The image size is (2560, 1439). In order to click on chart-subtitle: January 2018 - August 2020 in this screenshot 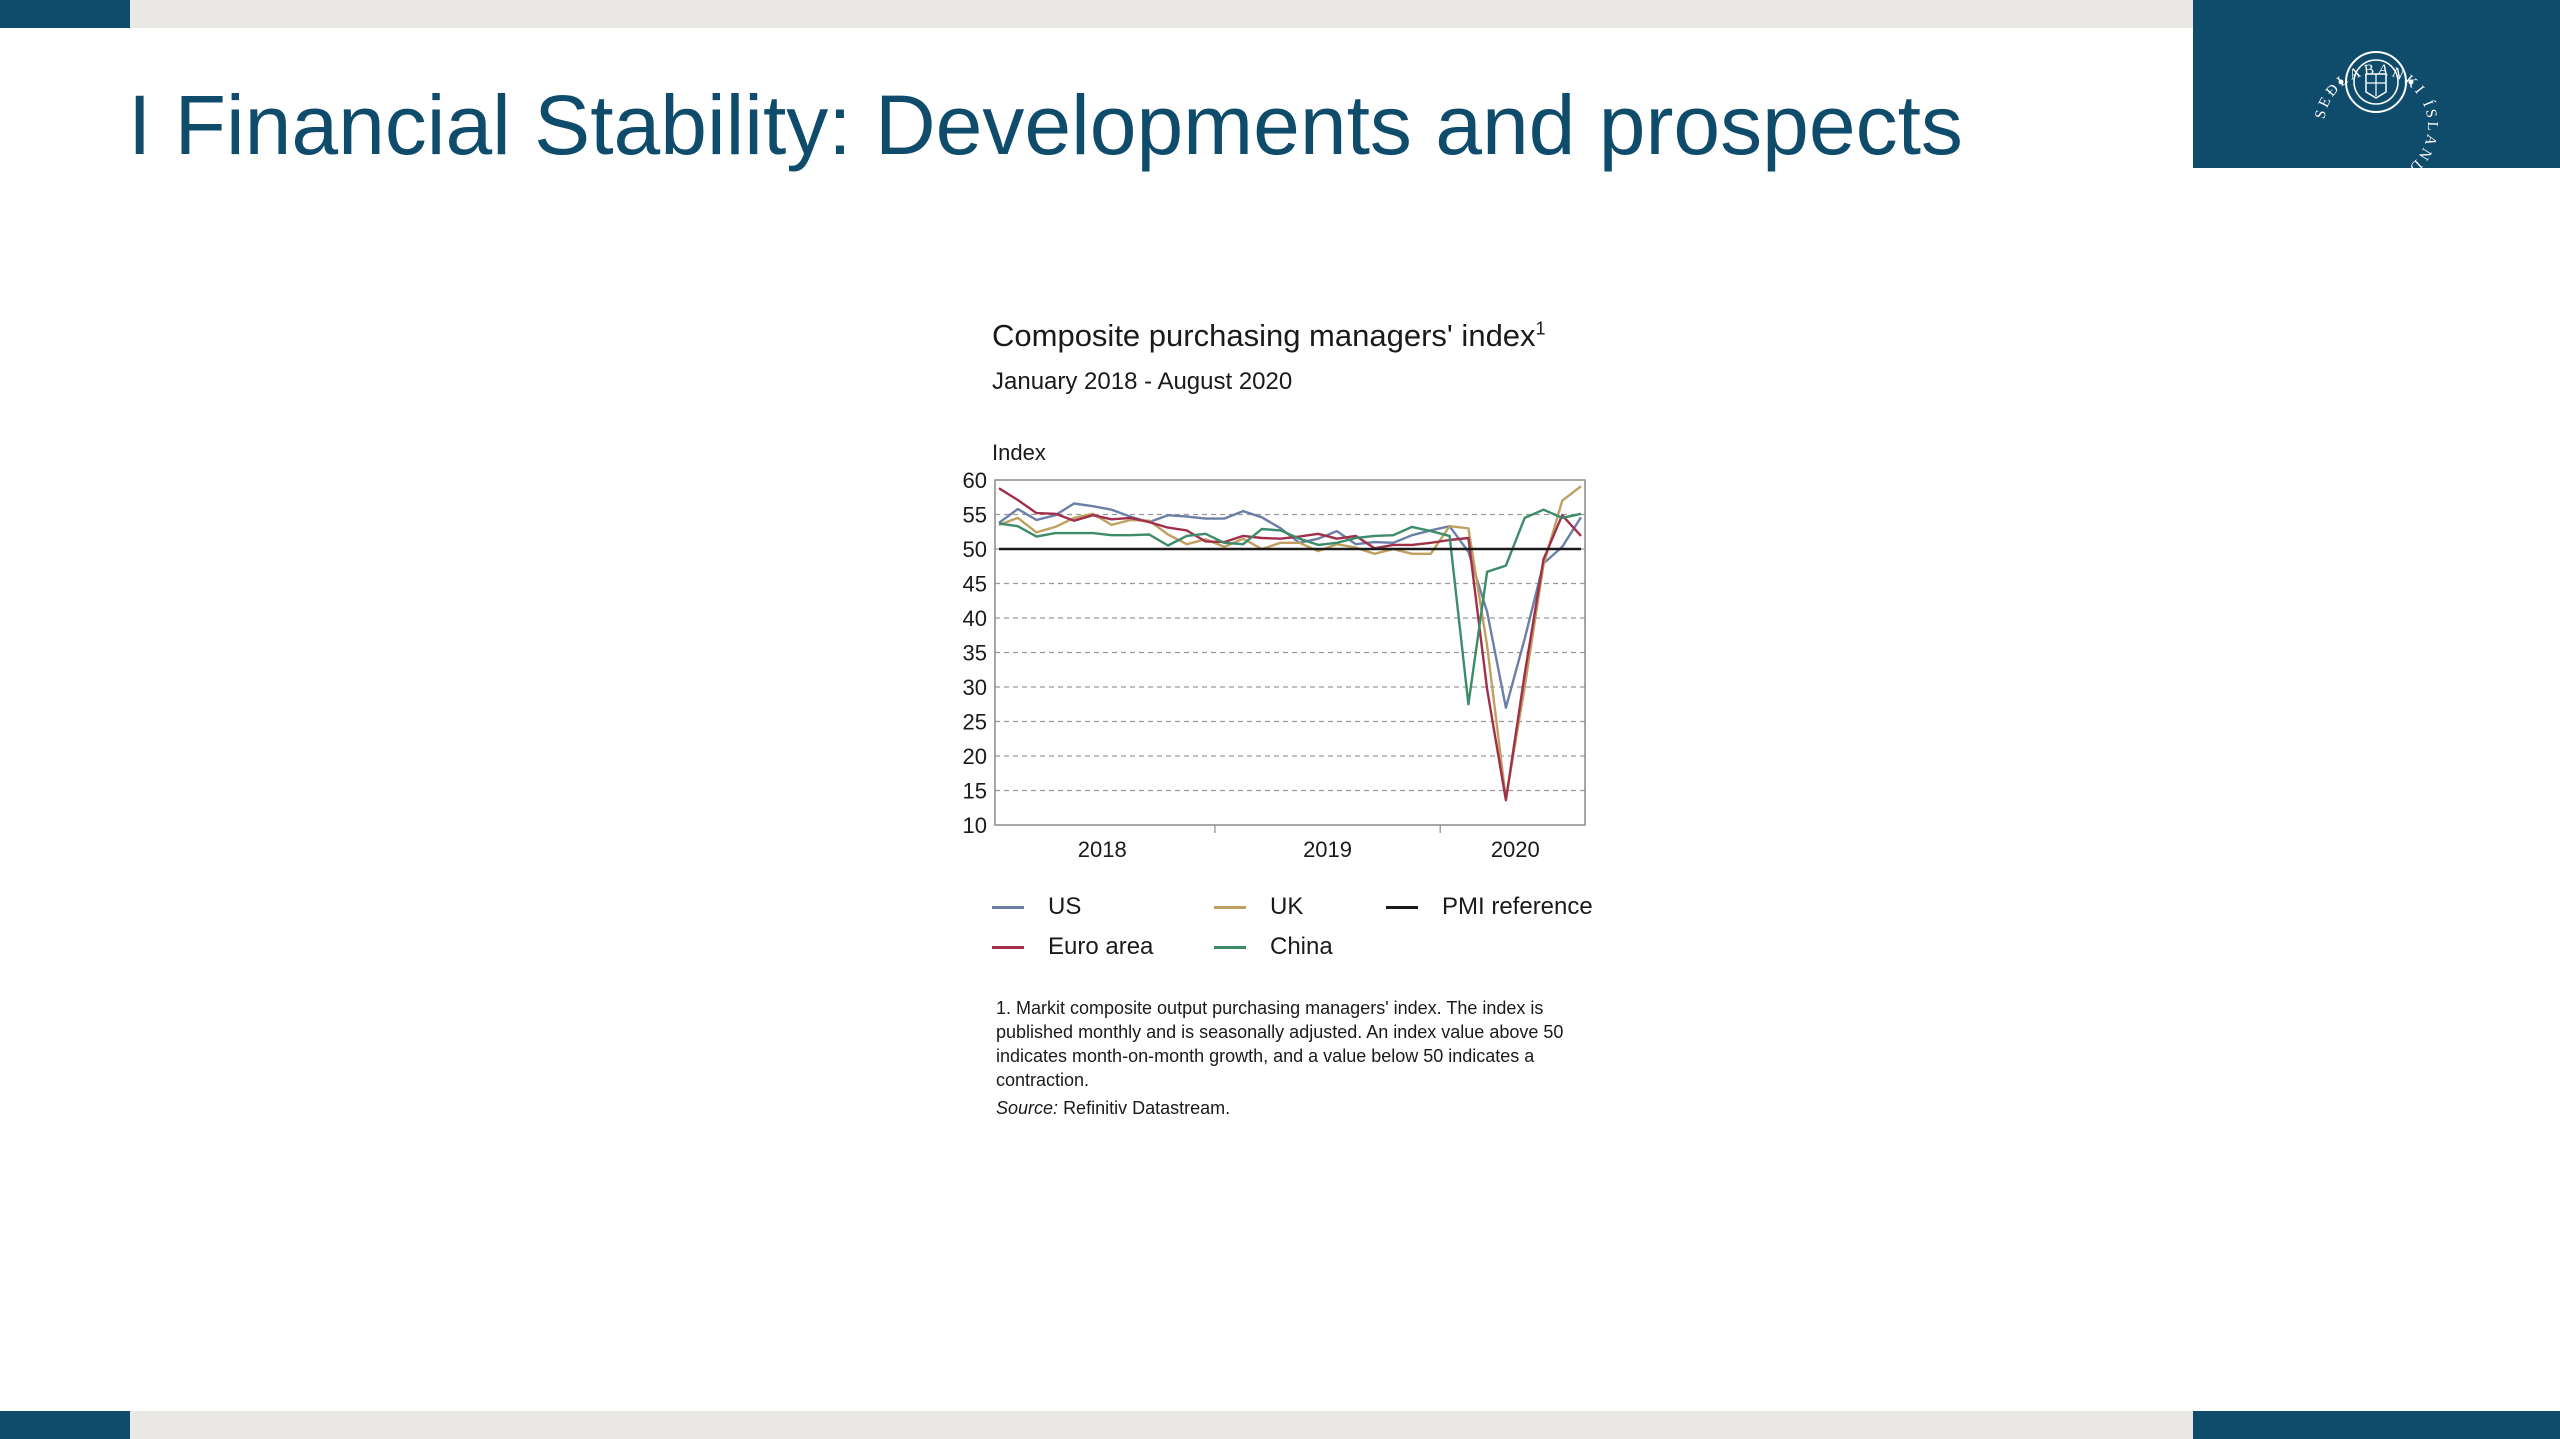, I will do `click(1142, 381)`.